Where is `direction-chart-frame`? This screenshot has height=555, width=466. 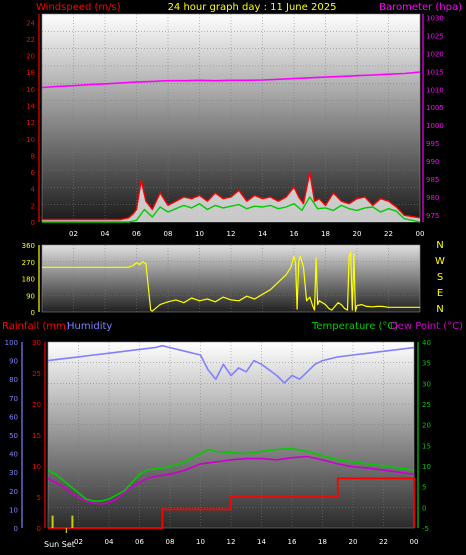 direction-chart-frame is located at coordinates (231, 278).